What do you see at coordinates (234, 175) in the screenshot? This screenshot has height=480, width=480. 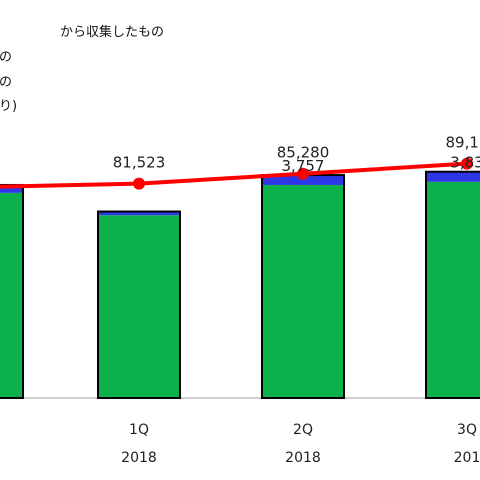 I see `line-series-path` at bounding box center [234, 175].